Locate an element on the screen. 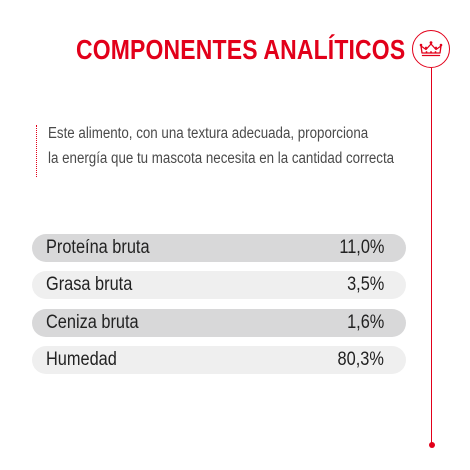  component-value: 3,5% is located at coordinates (365, 285).